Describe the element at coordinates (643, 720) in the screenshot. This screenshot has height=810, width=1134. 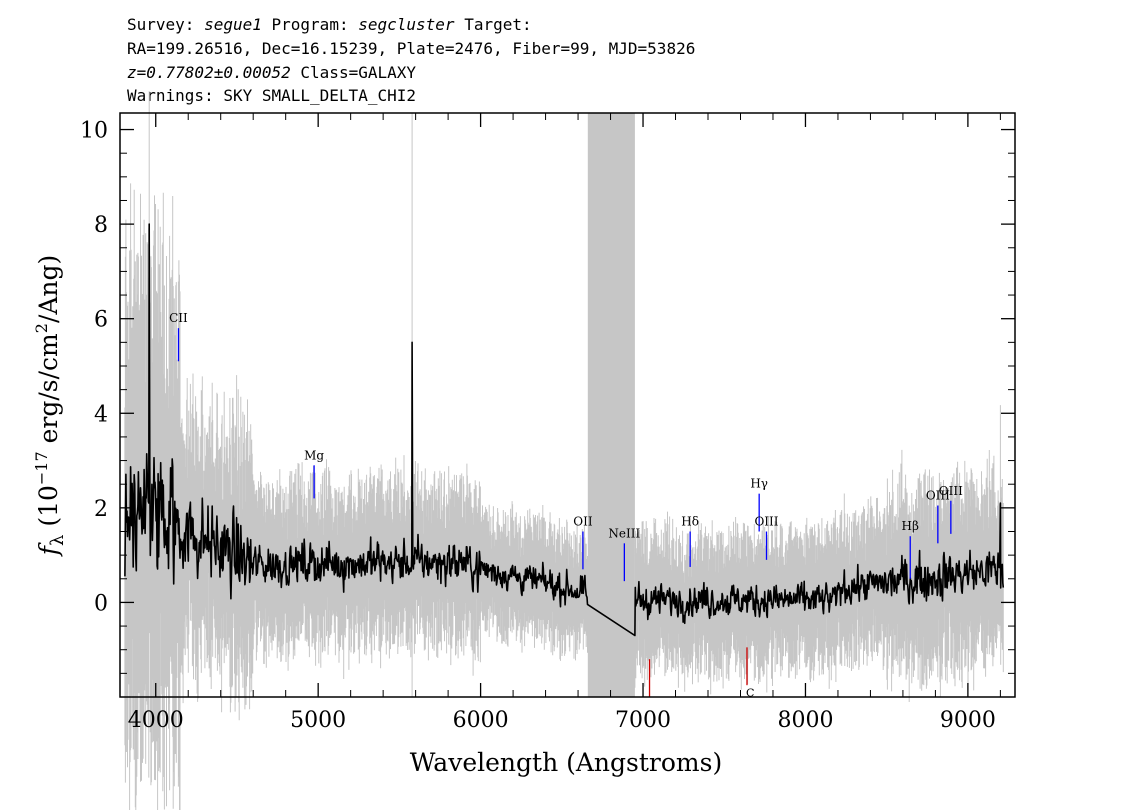
I see `x-tick-label-3: 7000` at that location.